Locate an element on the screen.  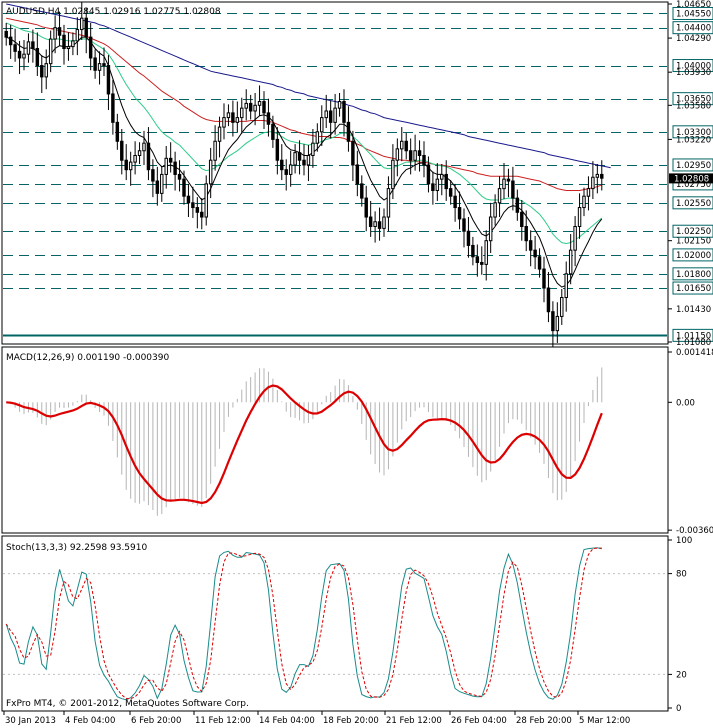
time-tick-label: 4 Feb 04:00 is located at coordinates (90, 721).